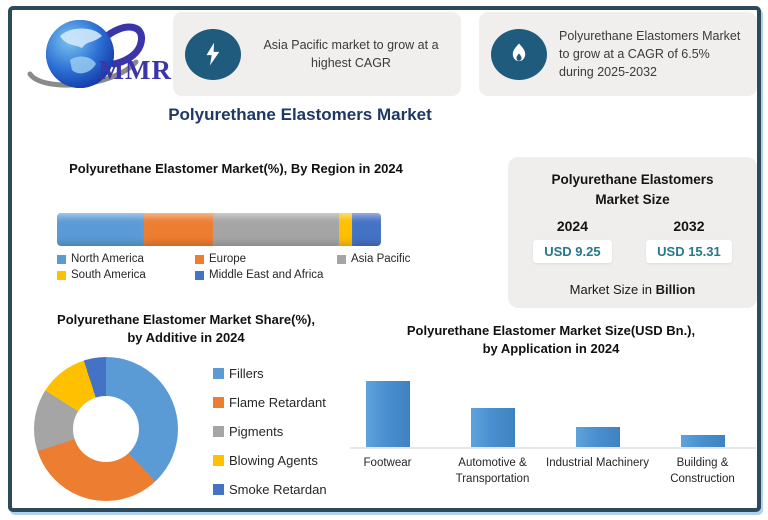 Image resolution: width=768 pixels, height=520 pixels. I want to click on bar-column-footwear, so click(387, 412).